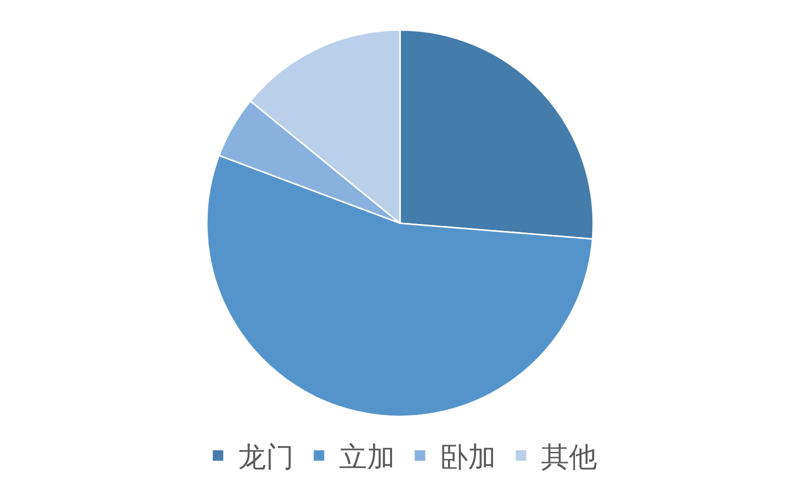  Describe the element at coordinates (569, 457) in the screenshot. I see `legend-label: 其他` at that location.